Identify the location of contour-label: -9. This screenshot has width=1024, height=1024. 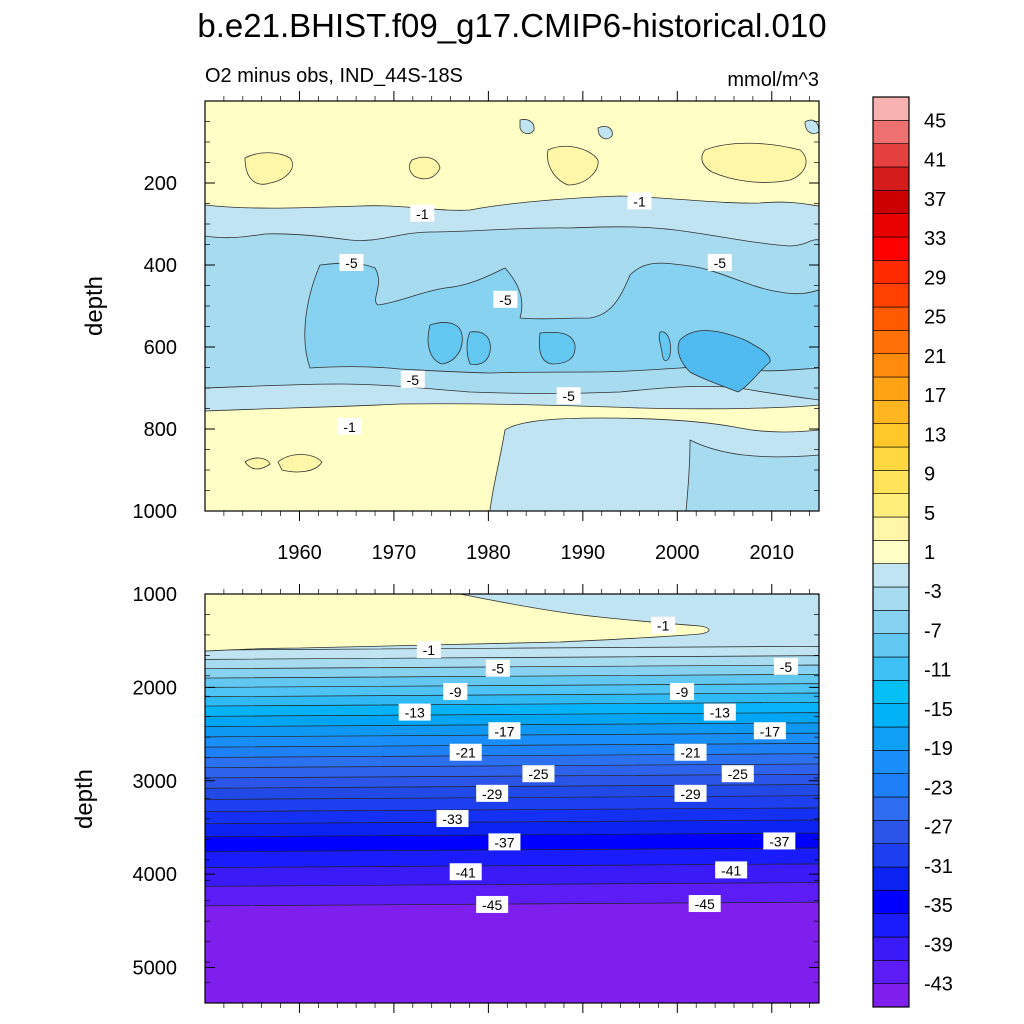
(682, 692).